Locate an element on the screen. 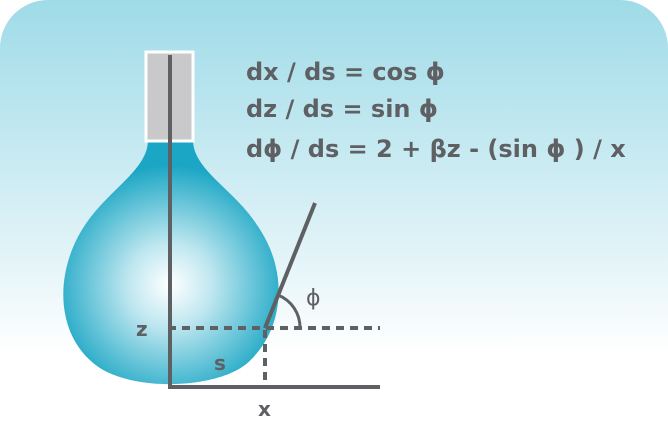  equation-dphi-ds: dϕ / ds = 2 + βz - (sin ϕ ) / x is located at coordinates (436, 149).